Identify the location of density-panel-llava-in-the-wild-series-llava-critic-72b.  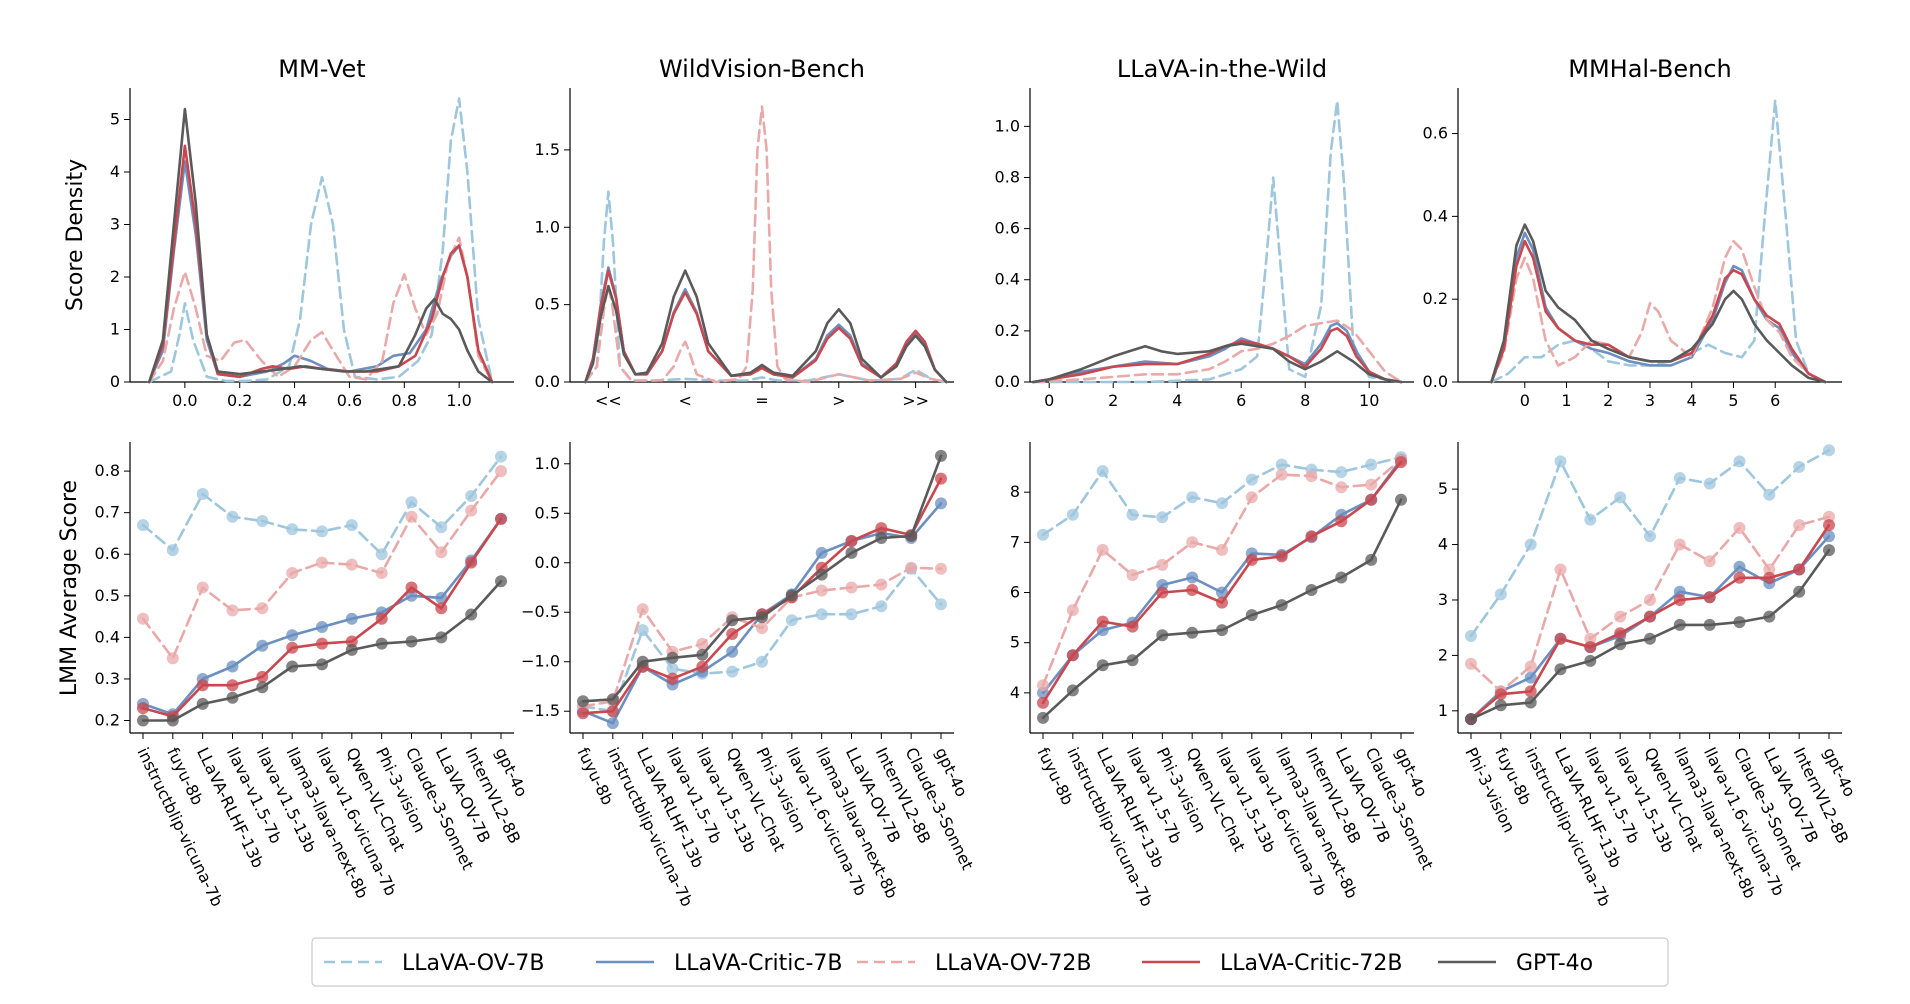
(1217, 355).